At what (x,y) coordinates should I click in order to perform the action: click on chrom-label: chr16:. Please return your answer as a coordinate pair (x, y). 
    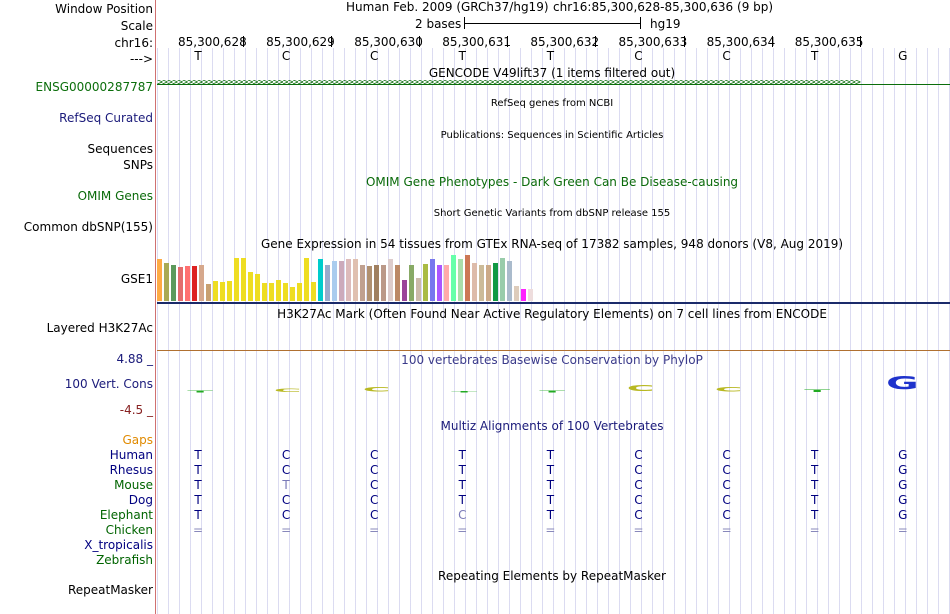
    Looking at the image, I should click on (133, 43).